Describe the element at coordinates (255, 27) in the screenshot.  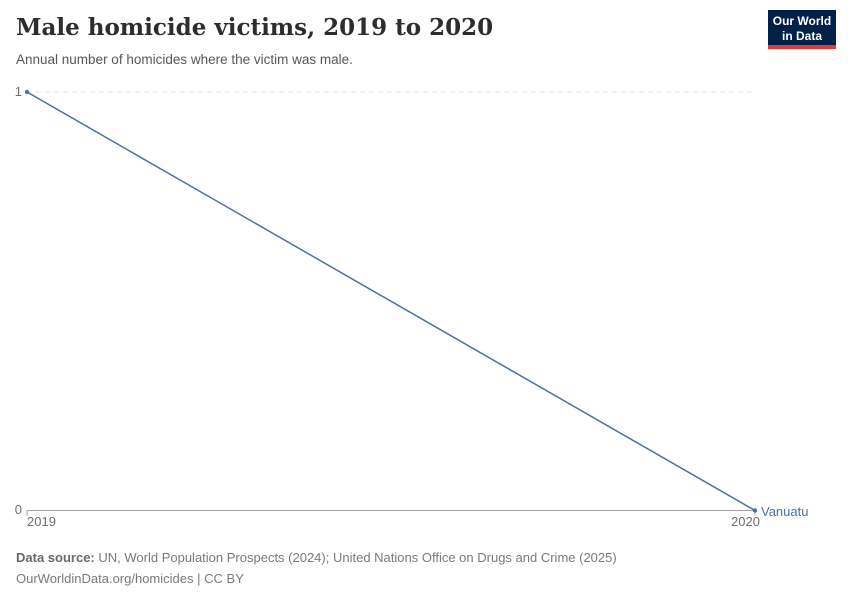
I see `page-title: Male homicide victims, 2019 to 2020` at that location.